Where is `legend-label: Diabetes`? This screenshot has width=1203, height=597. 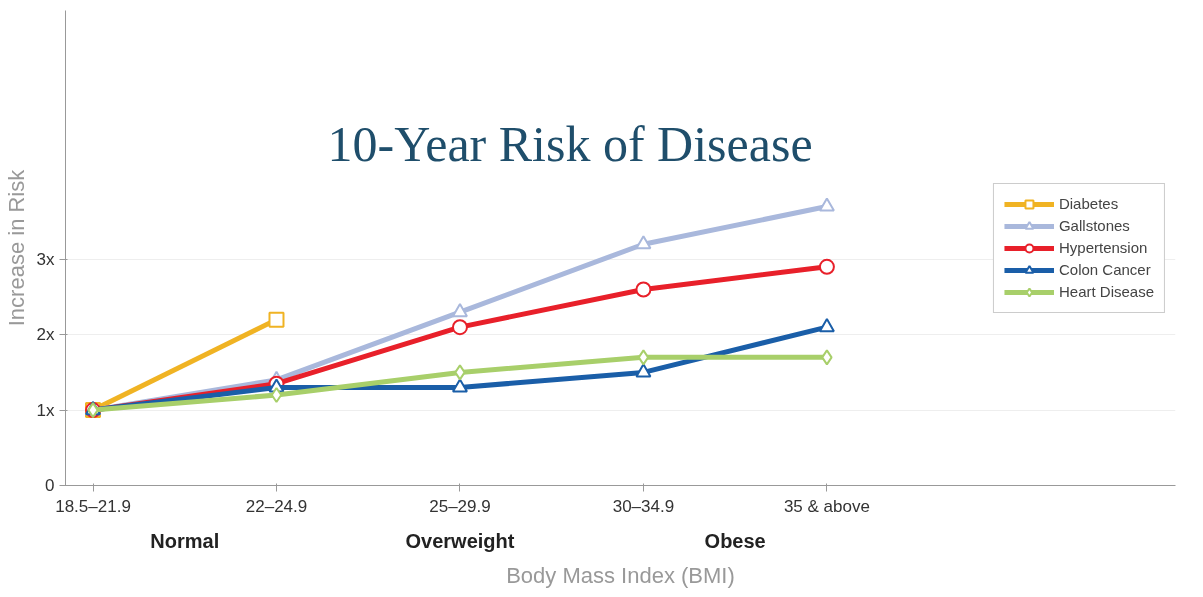 legend-label: Diabetes is located at coordinates (1088, 203).